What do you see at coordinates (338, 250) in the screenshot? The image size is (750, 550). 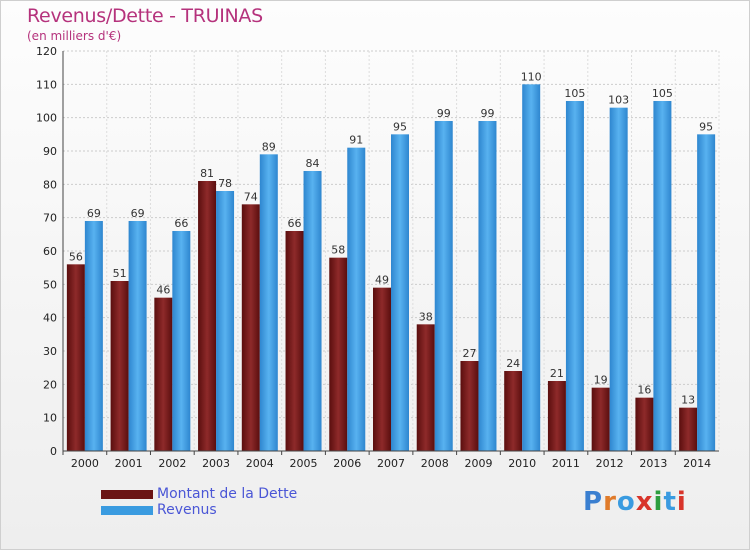 I see `data-label: 58` at bounding box center [338, 250].